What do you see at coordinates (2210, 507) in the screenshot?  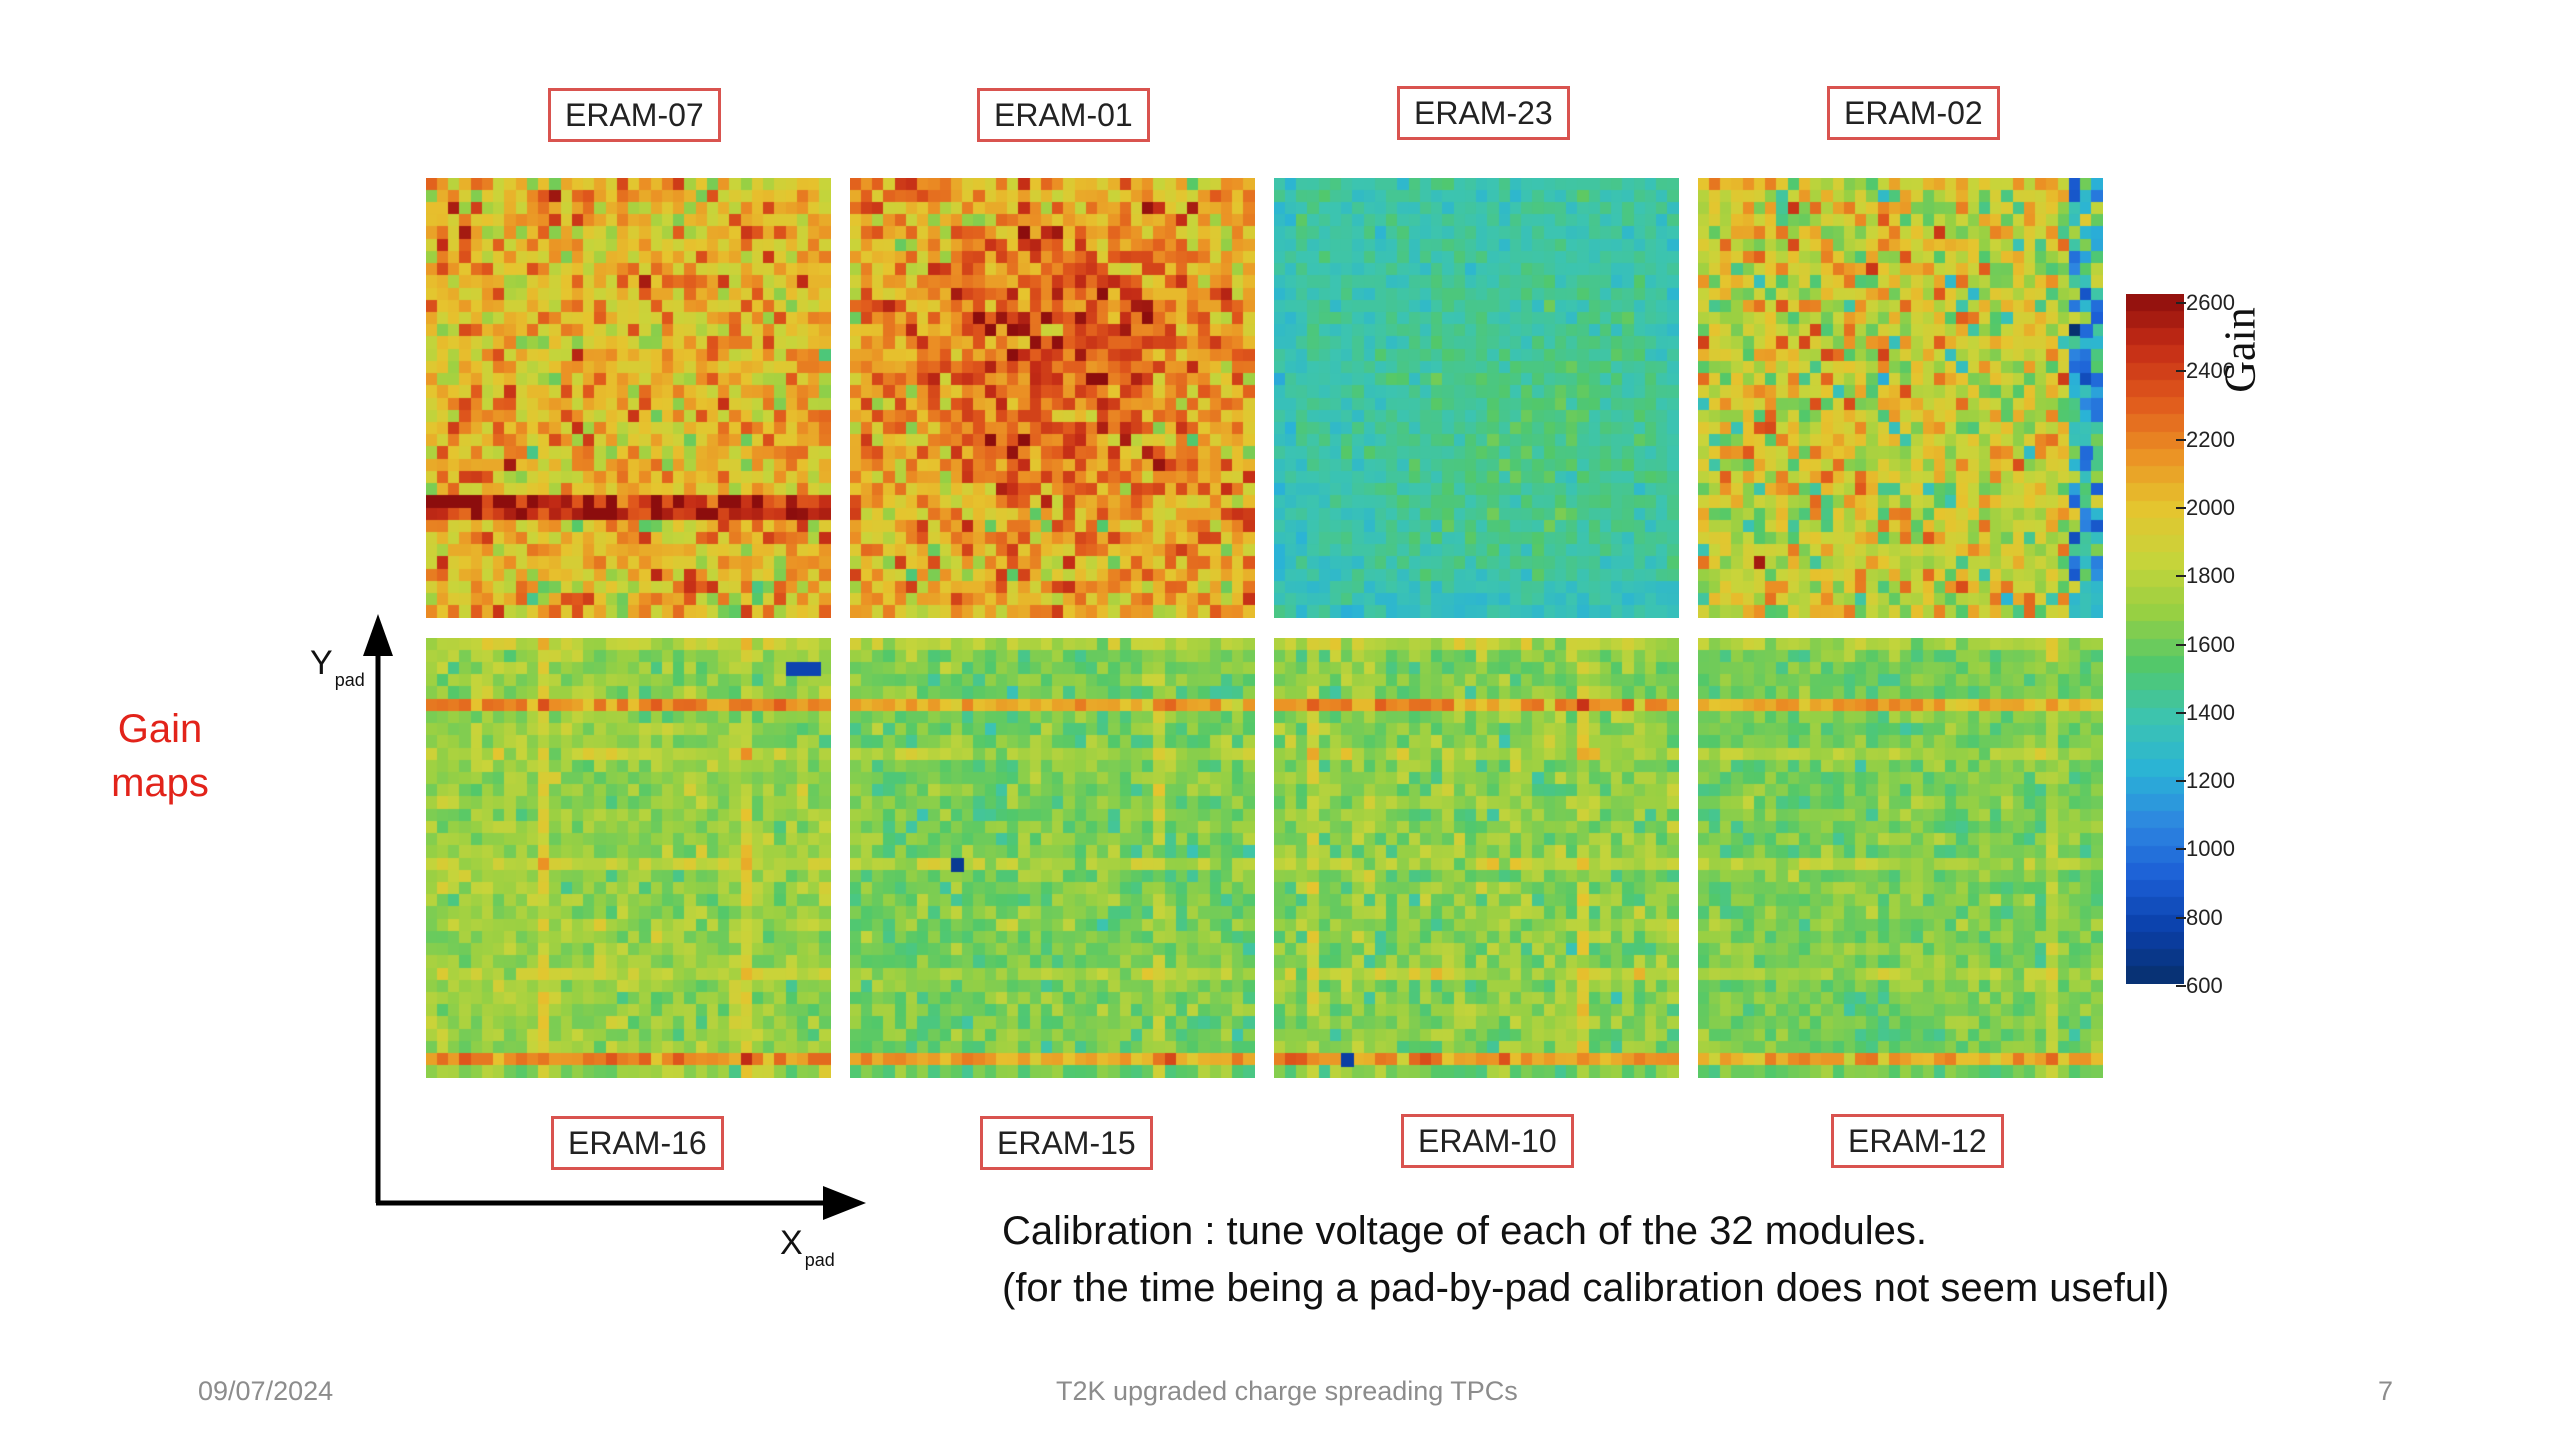 I see `colorbar-tick-label: 2000` at bounding box center [2210, 507].